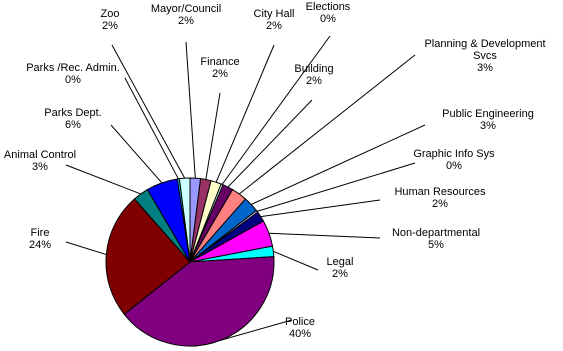  What do you see at coordinates (454, 160) in the screenshot?
I see `slice-label: Graphic Info Sys 0%` at bounding box center [454, 160].